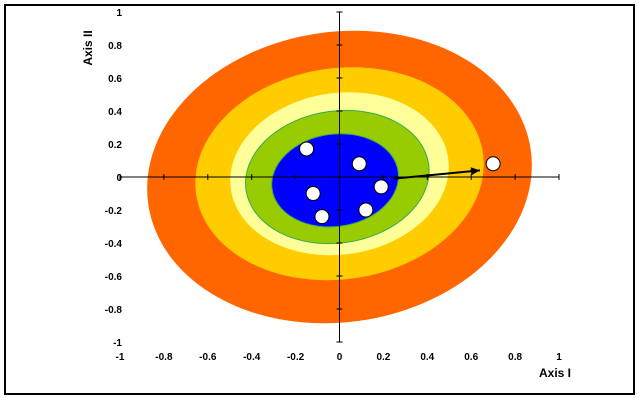 The image size is (639, 398). Describe the element at coordinates (475, 171) in the screenshot. I see `arrow-head` at that location.